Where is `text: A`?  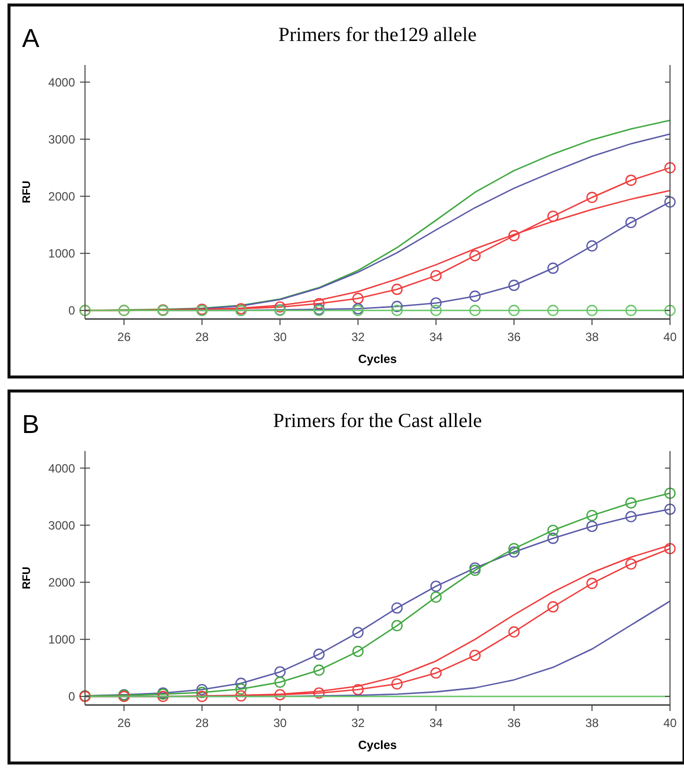 text: A is located at coordinates (31, 38).